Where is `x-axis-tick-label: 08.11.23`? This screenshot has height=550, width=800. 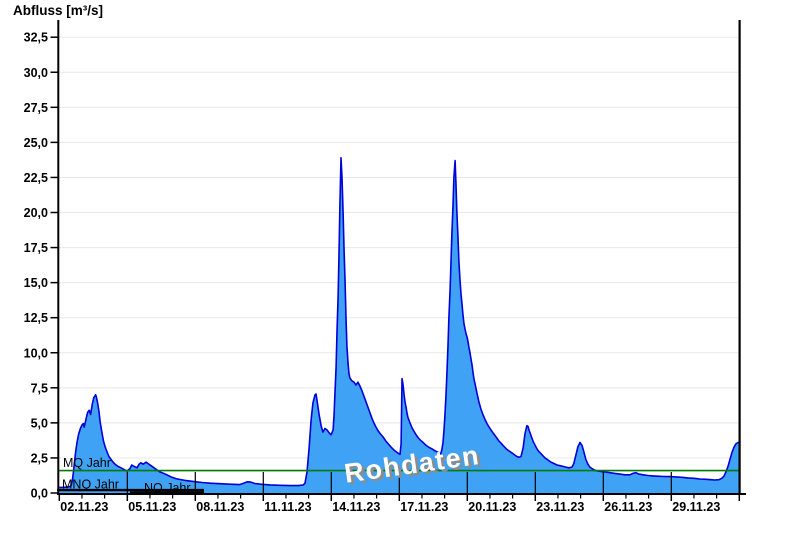
x-axis-tick-label: 08.11.23 is located at coordinates (220, 507).